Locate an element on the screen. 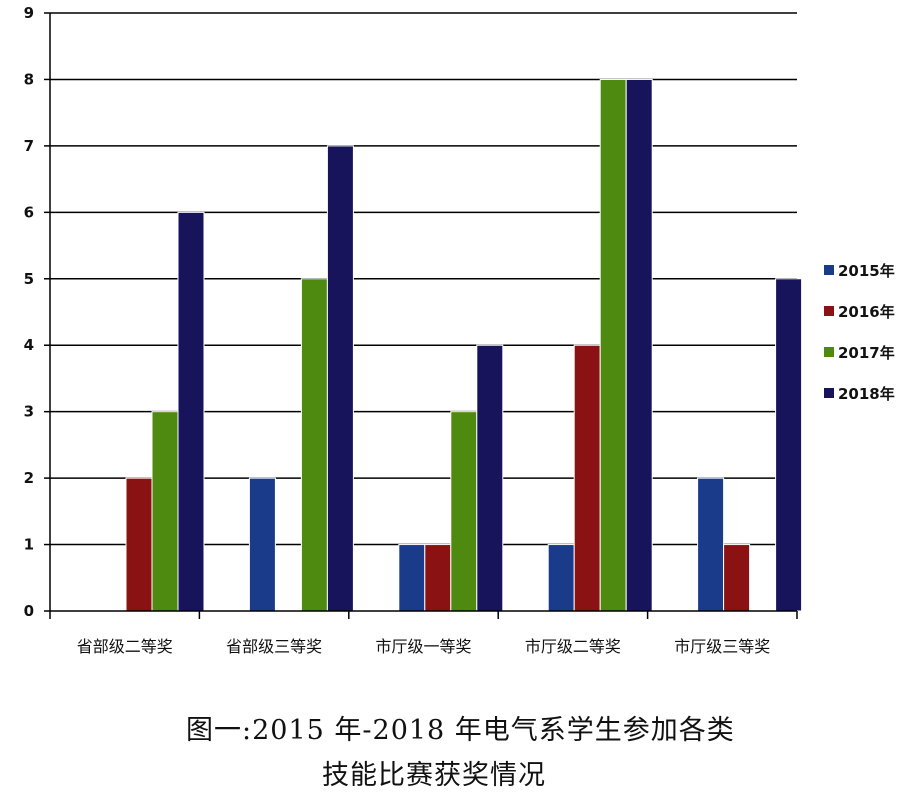  legend-label: 2017年 is located at coordinates (866, 353).